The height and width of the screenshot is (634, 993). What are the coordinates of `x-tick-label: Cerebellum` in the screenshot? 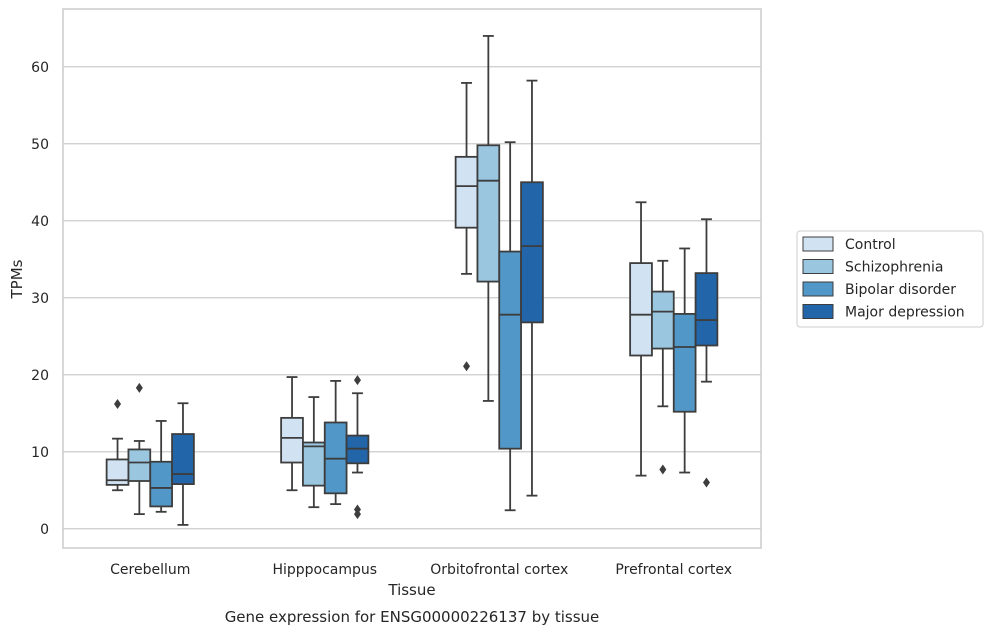 It's located at (150, 570).